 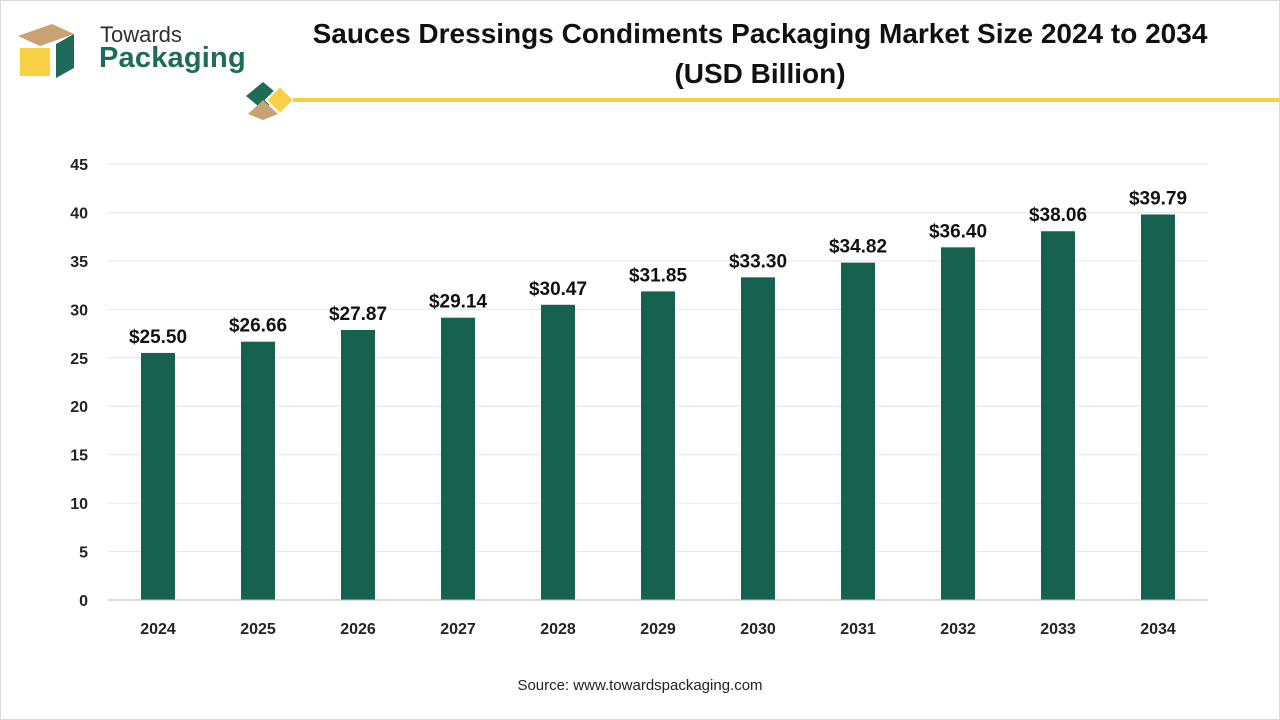 What do you see at coordinates (79, 504) in the screenshot?
I see `y-tick-label: 10` at bounding box center [79, 504].